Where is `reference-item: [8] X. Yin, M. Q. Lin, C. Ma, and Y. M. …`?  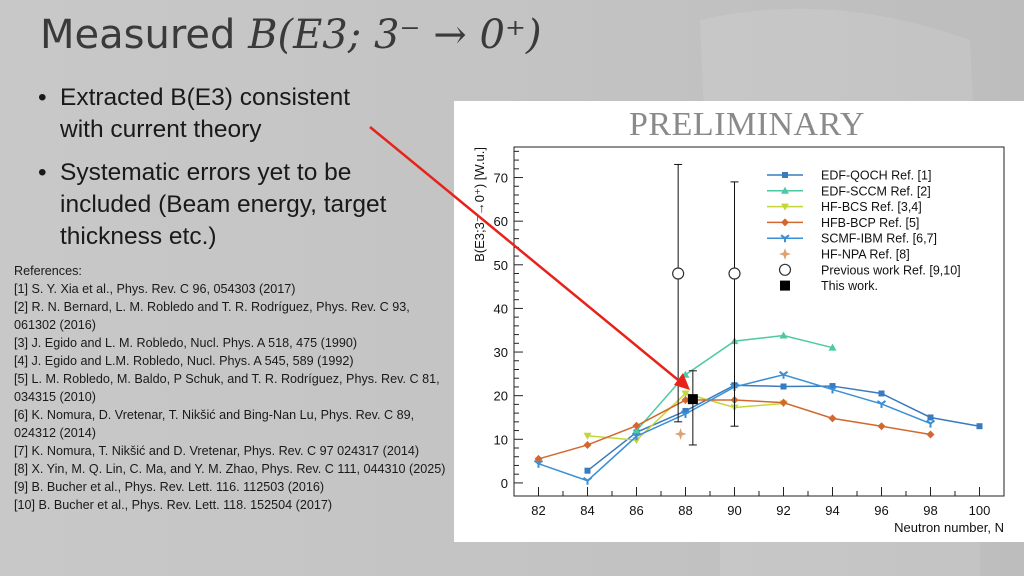
reference-item: [8] X. Yin, M. Q. Lin, C. Ma, and Y. M. … is located at coordinates (230, 469).